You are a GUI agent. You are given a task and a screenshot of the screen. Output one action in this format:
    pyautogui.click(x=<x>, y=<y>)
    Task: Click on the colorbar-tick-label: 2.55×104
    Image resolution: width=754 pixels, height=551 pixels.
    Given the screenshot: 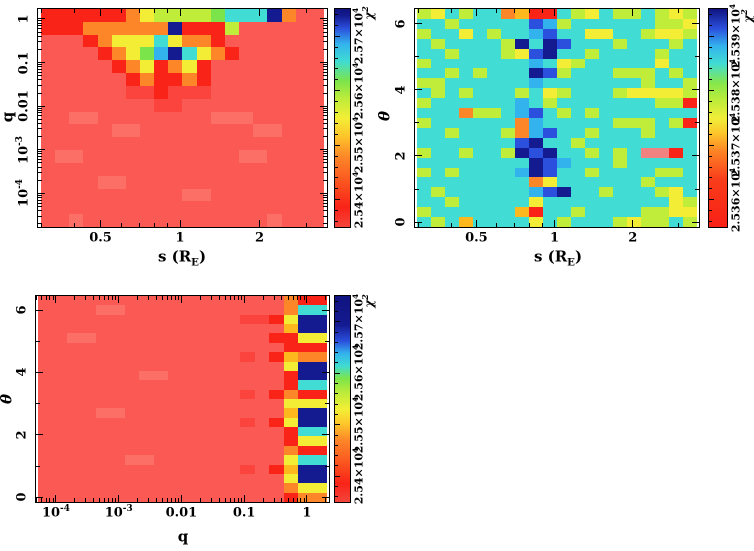 What is the action you would take?
    pyautogui.click(x=358, y=145)
    